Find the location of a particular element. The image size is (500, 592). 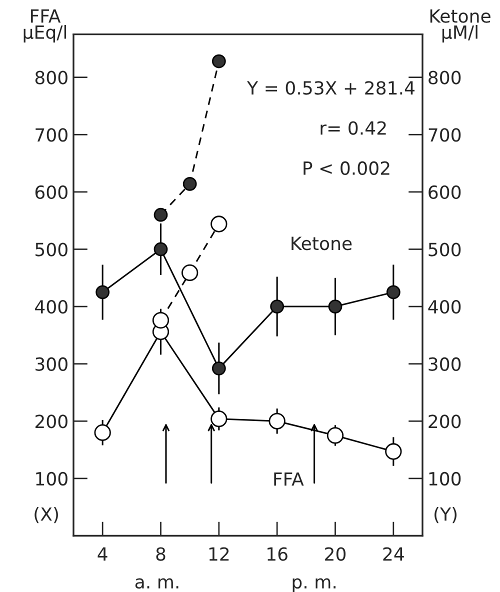

x-tick-label: 16 is located at coordinates (278, 554).